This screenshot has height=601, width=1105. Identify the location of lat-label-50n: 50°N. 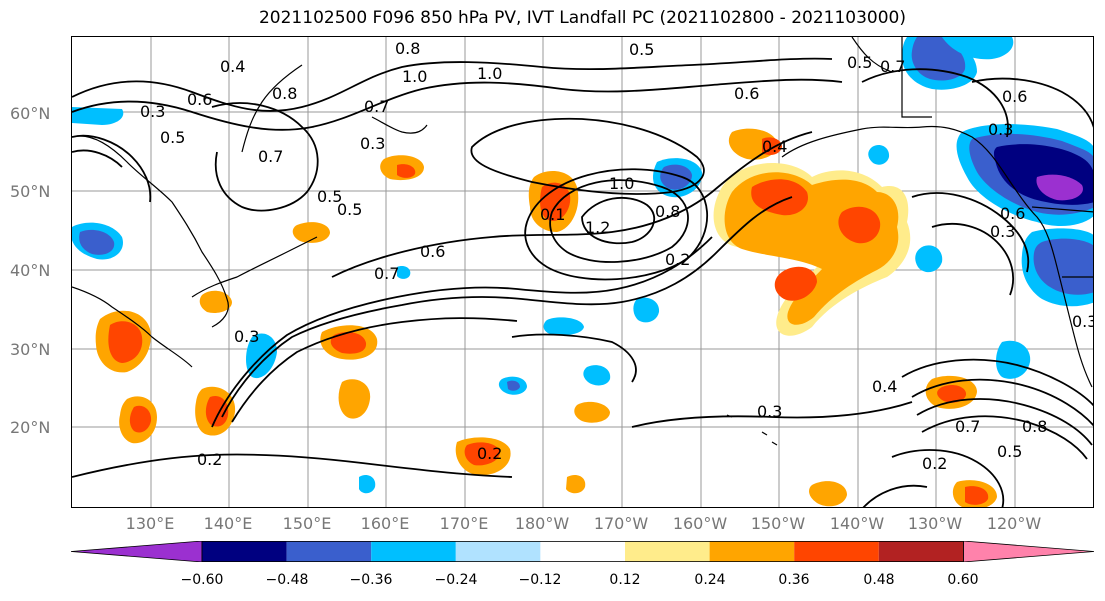
(30, 191).